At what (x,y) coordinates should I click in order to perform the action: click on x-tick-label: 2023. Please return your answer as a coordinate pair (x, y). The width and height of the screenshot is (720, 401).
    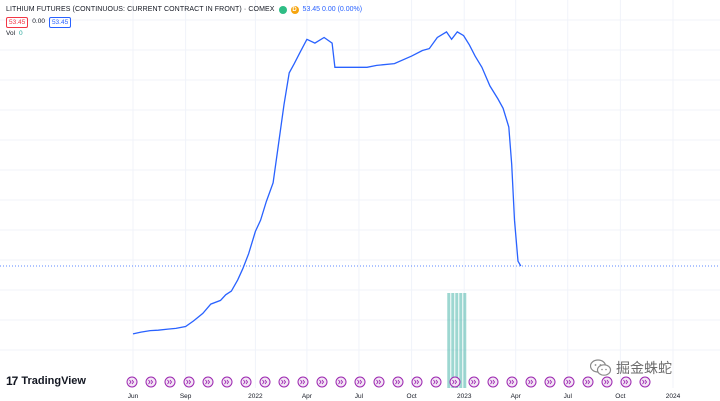
    Looking at the image, I should click on (464, 396).